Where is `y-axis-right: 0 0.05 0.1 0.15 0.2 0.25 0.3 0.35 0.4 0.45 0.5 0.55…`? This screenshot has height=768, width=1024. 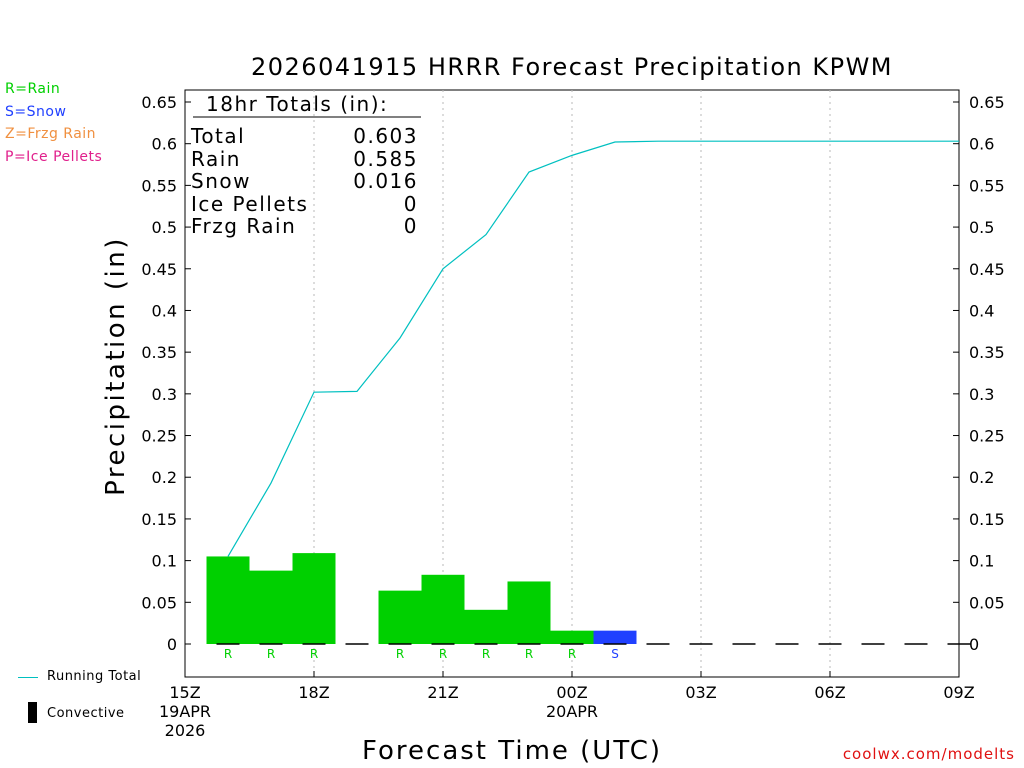 y-axis-right: 0 0.05 0.1 0.15 0.2 0.25 0.3 0.35 0.4 0.45 0.5 0.55… is located at coordinates (979, 373).